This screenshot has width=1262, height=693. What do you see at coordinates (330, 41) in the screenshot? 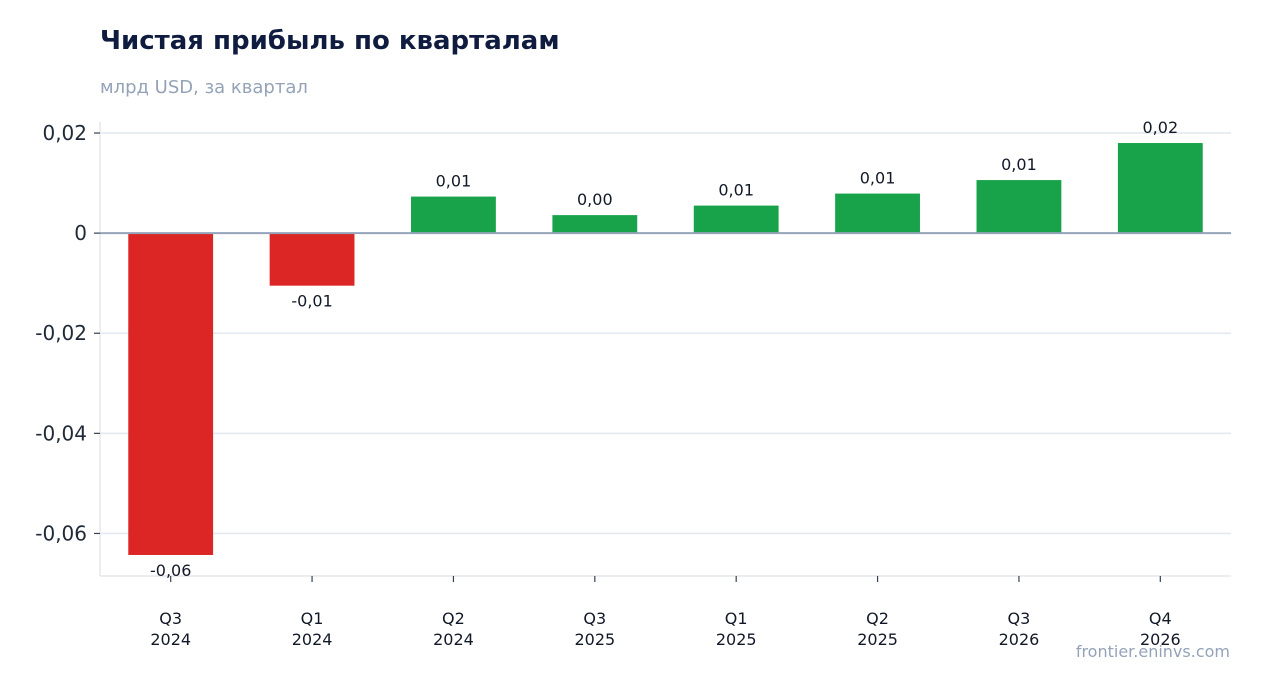
I see `chart-title: Чистая прибыль по кварталам` at bounding box center [330, 41].